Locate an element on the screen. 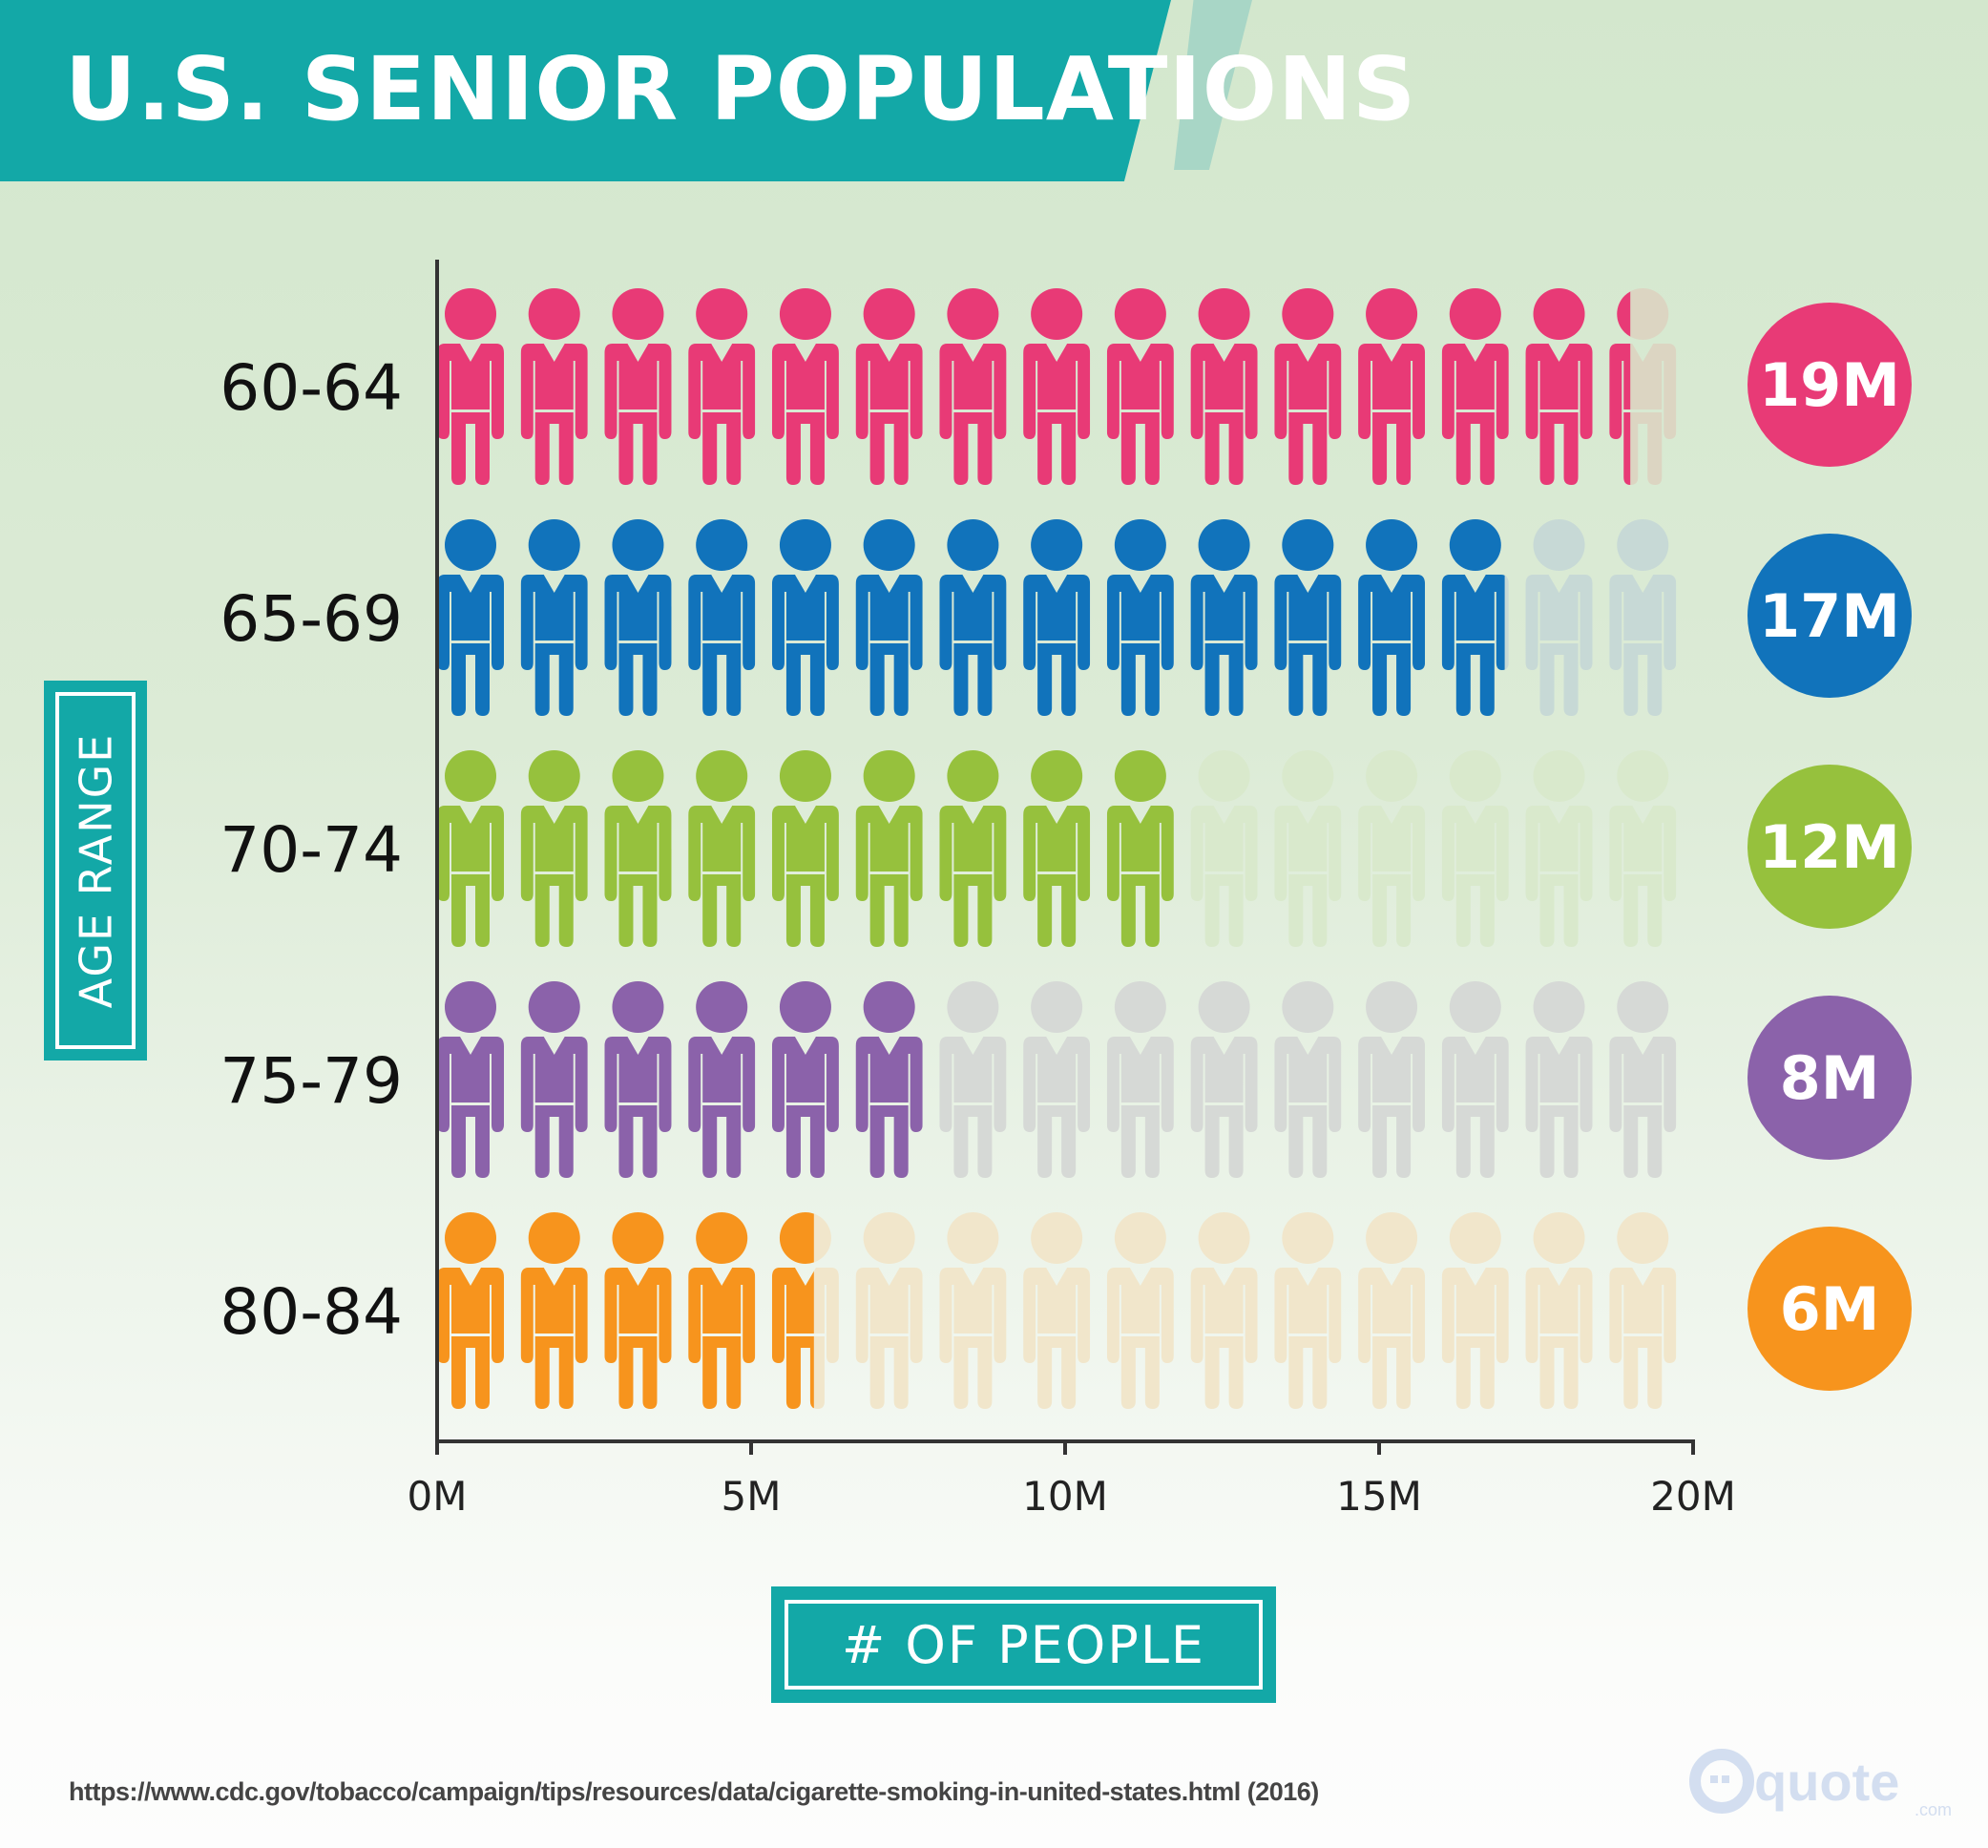 The height and width of the screenshot is (1848, 1988). age-label: 60-64 is located at coordinates (311, 388).